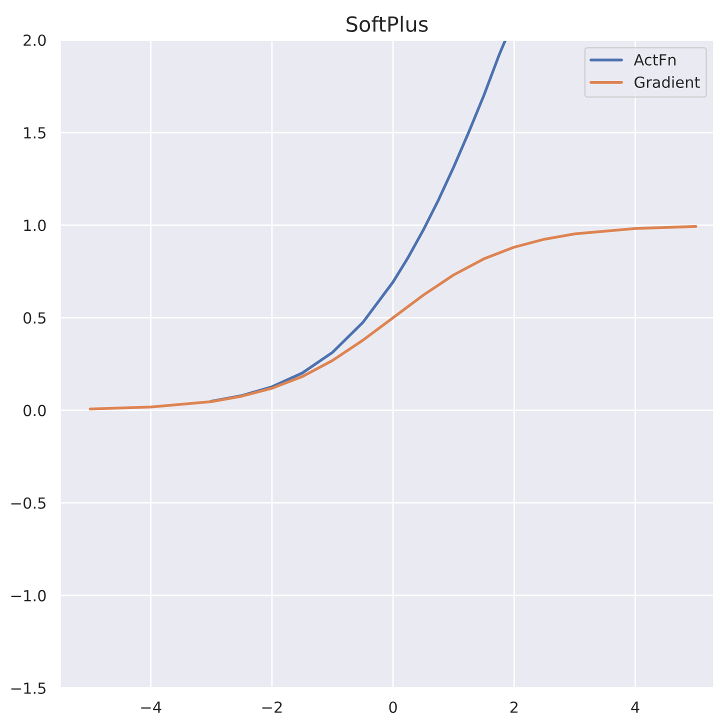  What do you see at coordinates (28, 596) in the screenshot?
I see `y-tick-label: −1.0` at bounding box center [28, 596].